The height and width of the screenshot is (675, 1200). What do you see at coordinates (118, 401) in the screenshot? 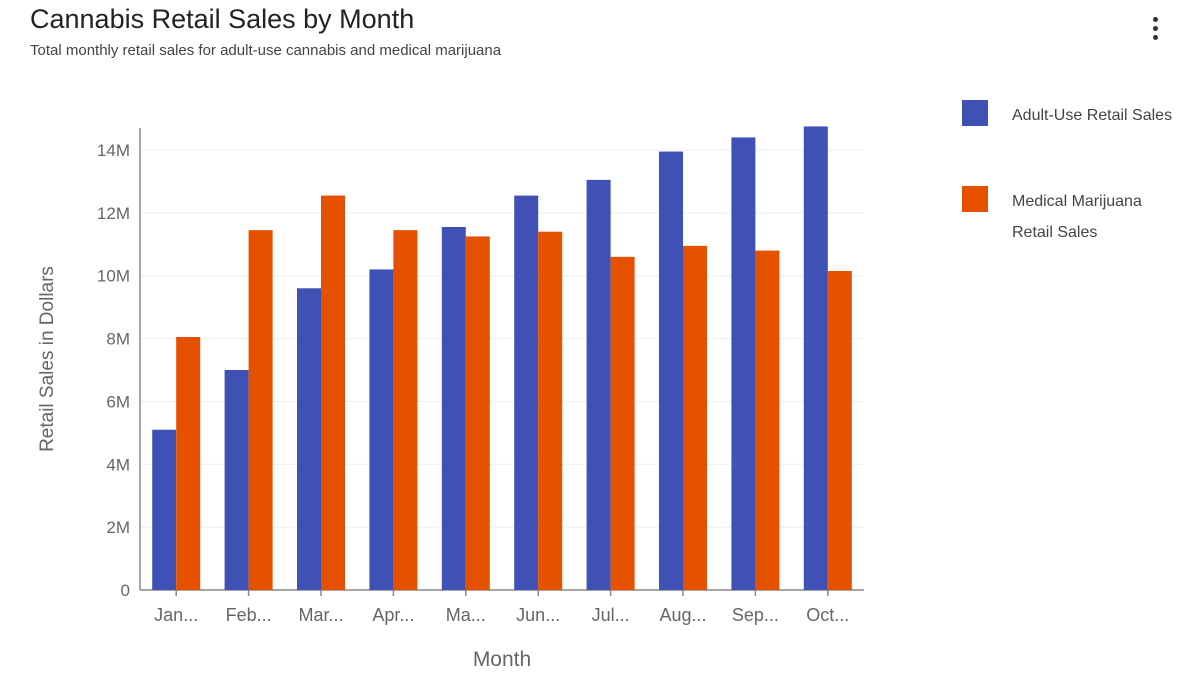
I see `y-tick-label: 6M` at bounding box center [118, 401].